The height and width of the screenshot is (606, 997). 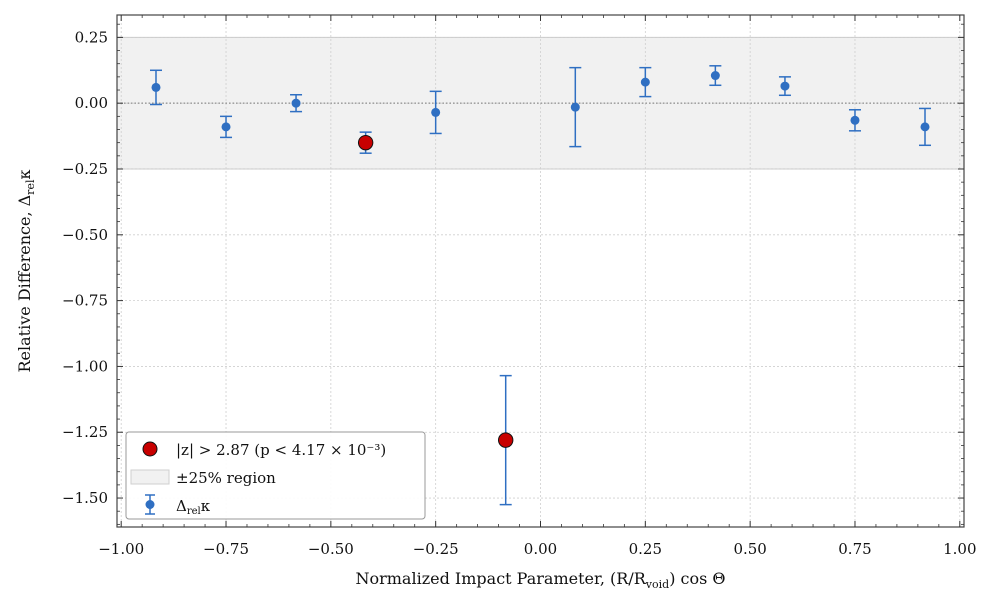 I want to click on y-tick-label-2: −0.25, so click(x=85, y=169).